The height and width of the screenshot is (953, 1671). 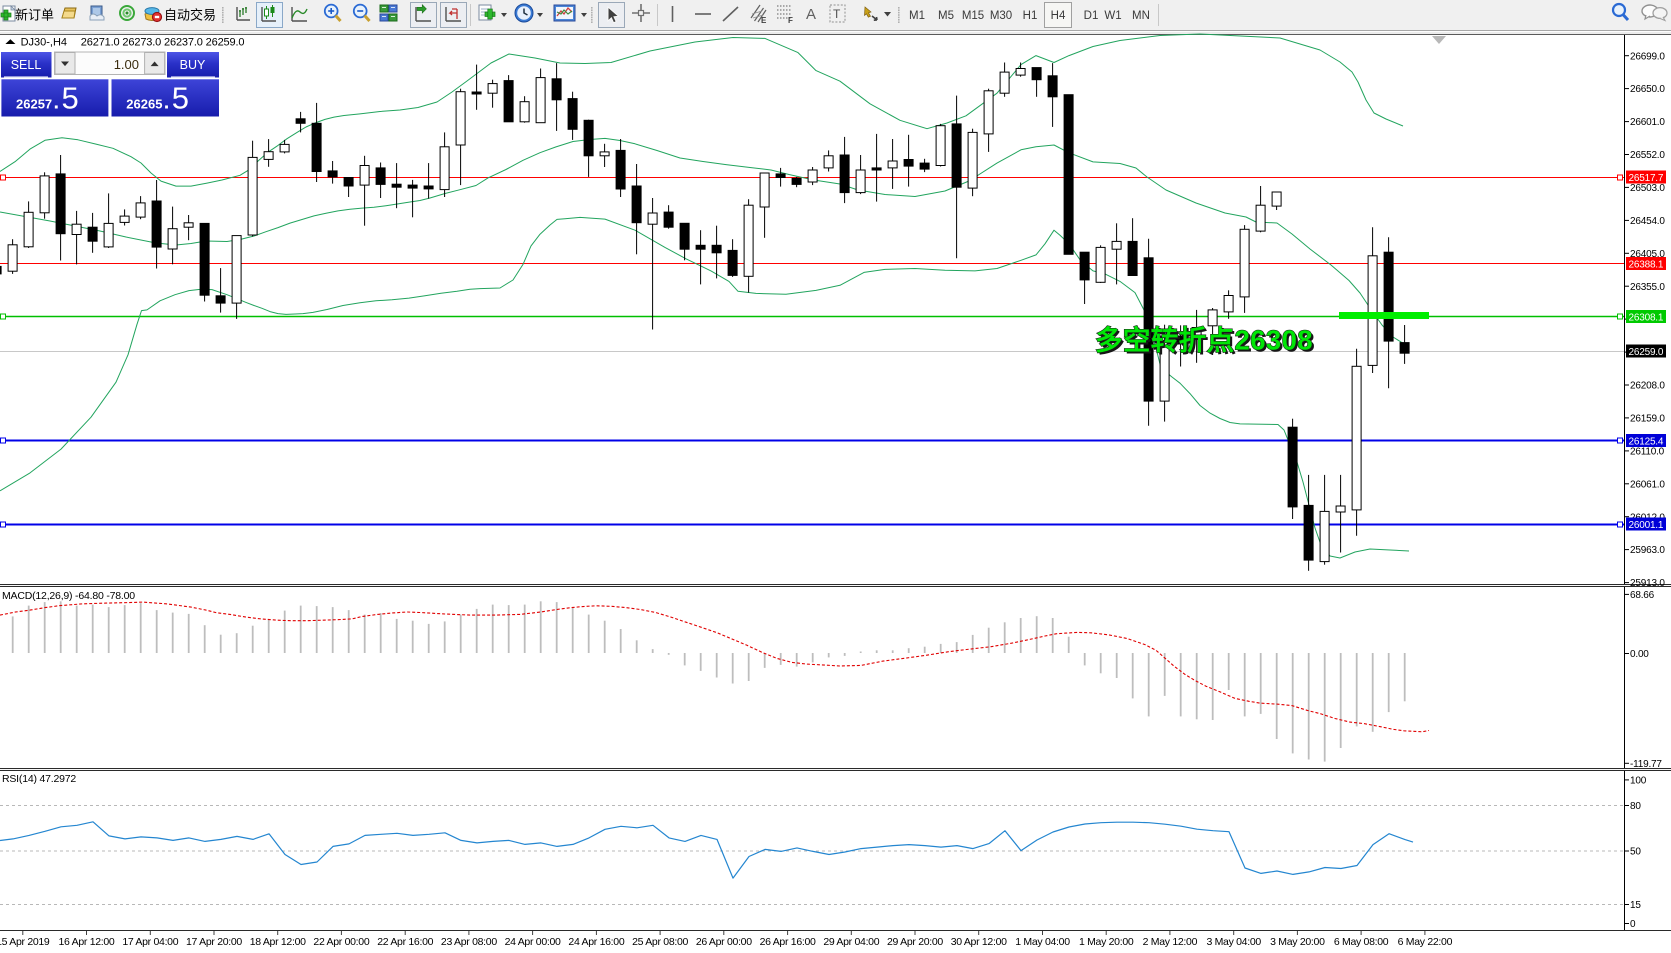 What do you see at coordinates (87, 942) in the screenshot?
I see `svg-text: 16 Apr 12:00` at bounding box center [87, 942].